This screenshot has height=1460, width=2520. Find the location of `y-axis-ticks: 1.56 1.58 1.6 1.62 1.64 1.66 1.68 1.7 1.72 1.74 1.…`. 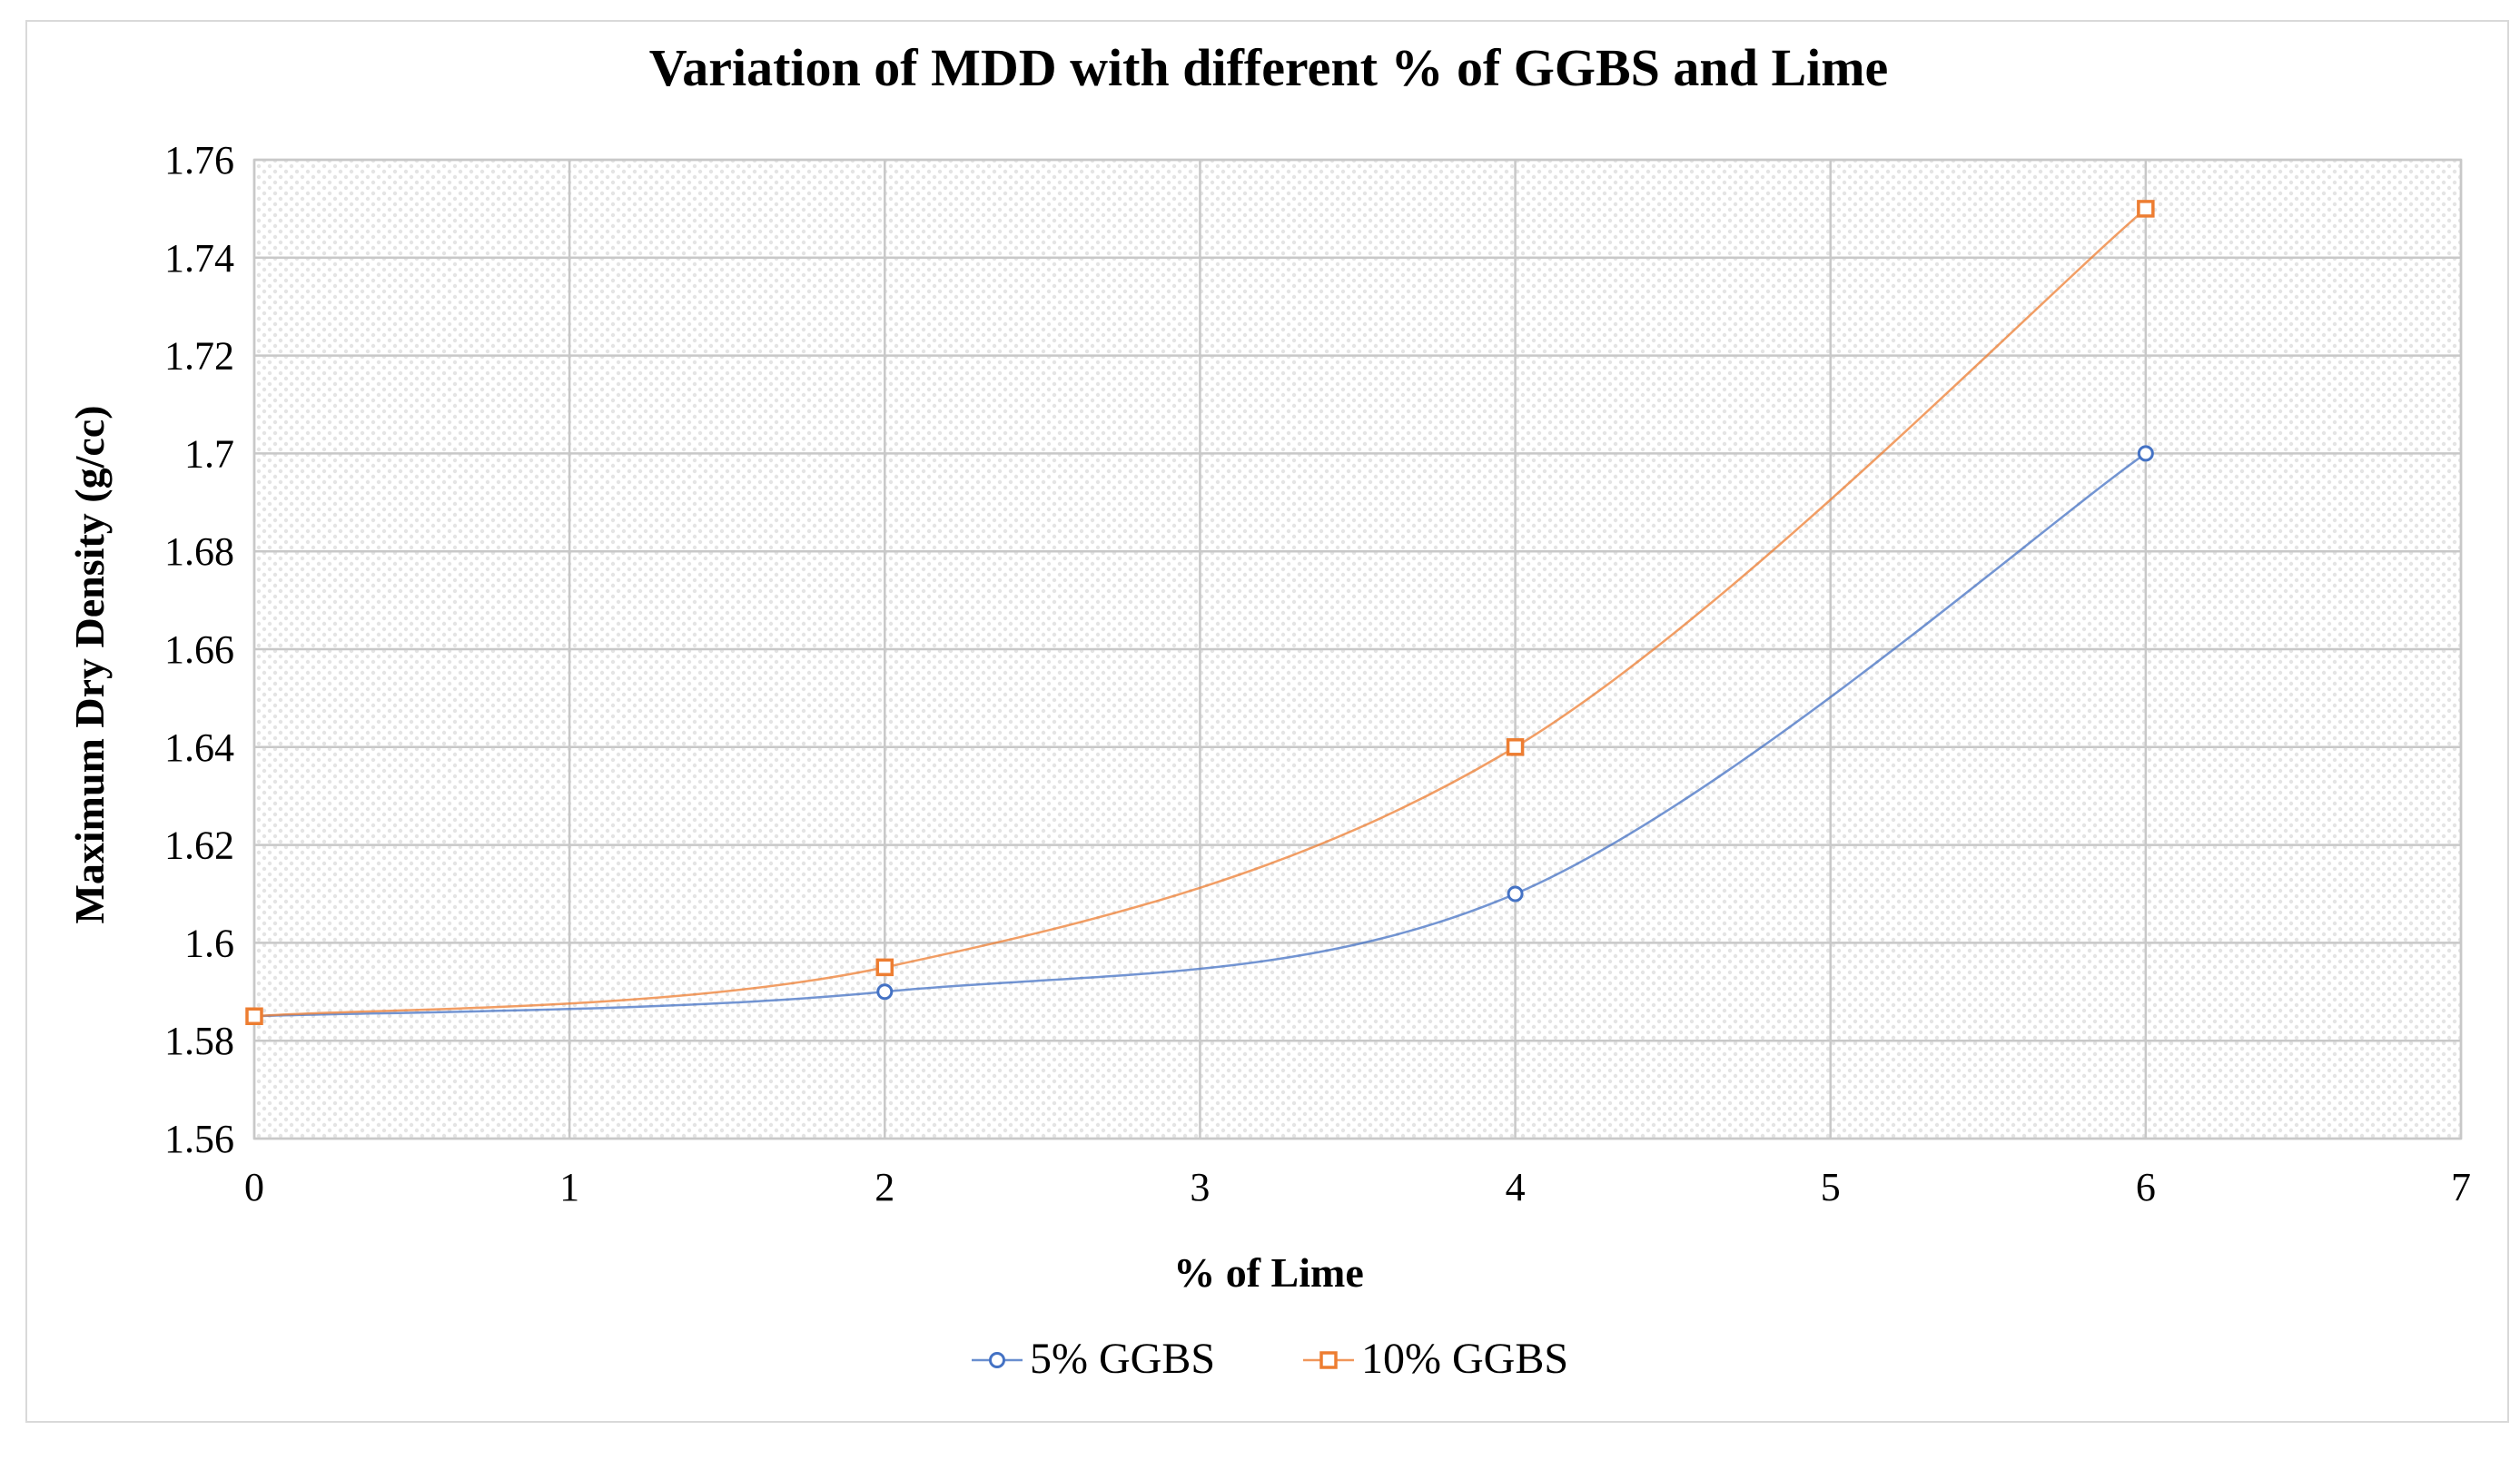

y-axis-ticks: 1.56 1.58 1.6 1.62 1.64 1.66 1.68 1.7 1.72 1.74 1.… is located at coordinates (199, 649).